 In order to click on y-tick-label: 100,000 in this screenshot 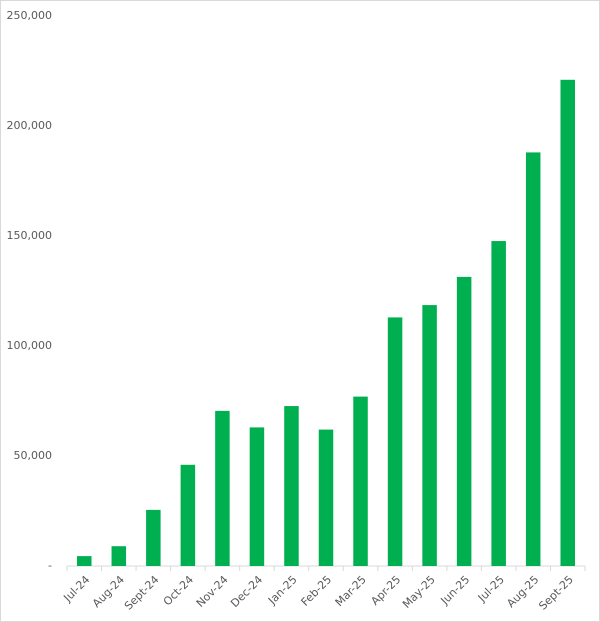, I will do `click(30, 345)`.